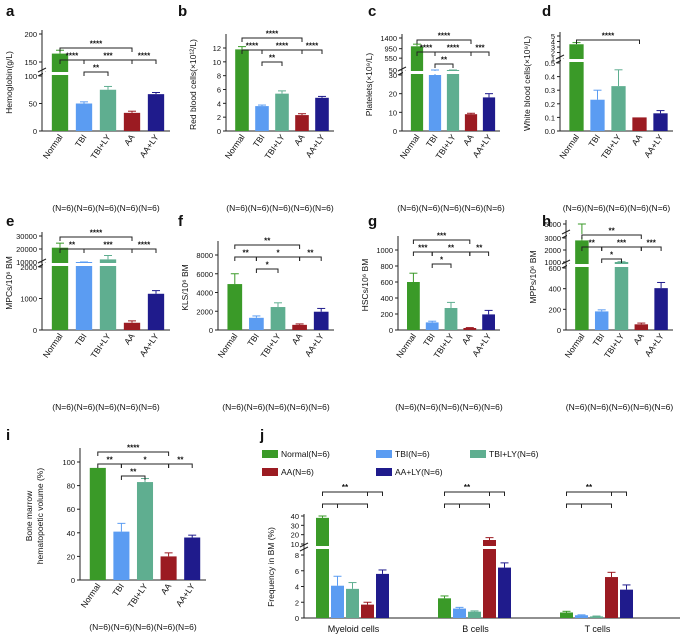 The image size is (685, 636). Describe the element at coordinates (369, 85) in the screenshot. I see `y-axis-title: Platelets(×10⁹/L)` at that location.